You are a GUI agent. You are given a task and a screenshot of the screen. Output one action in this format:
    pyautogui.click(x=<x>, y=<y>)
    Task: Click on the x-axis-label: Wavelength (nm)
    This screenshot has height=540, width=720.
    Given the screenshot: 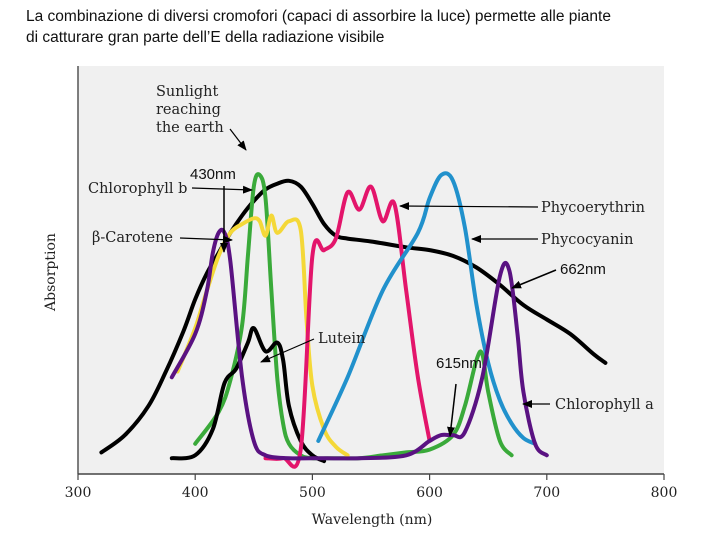 What is the action you would take?
    pyautogui.click(x=372, y=520)
    